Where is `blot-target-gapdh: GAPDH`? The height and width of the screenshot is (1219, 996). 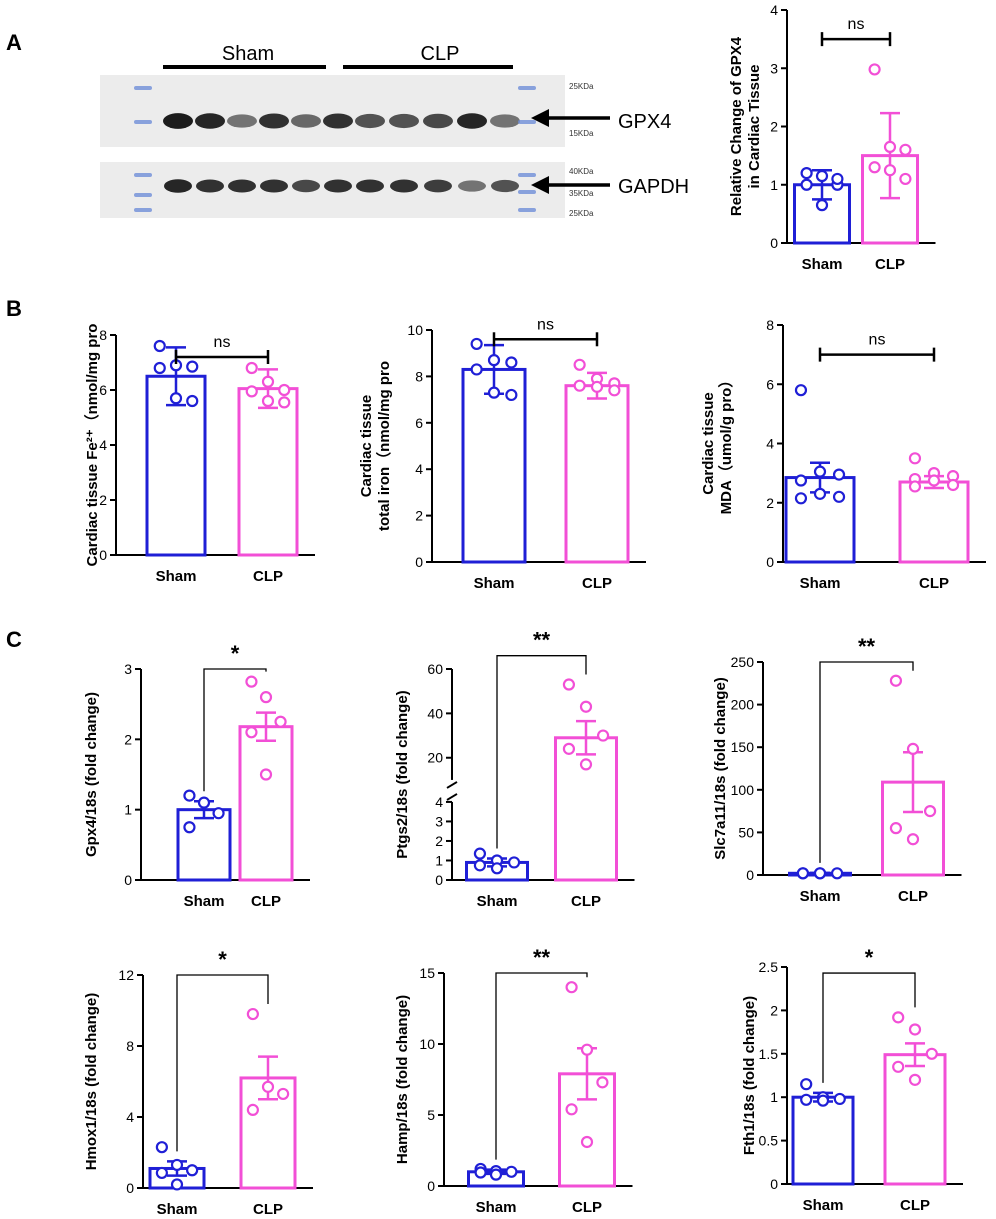
blot-target-gapdh: GAPDH is located at coordinates (653, 187).